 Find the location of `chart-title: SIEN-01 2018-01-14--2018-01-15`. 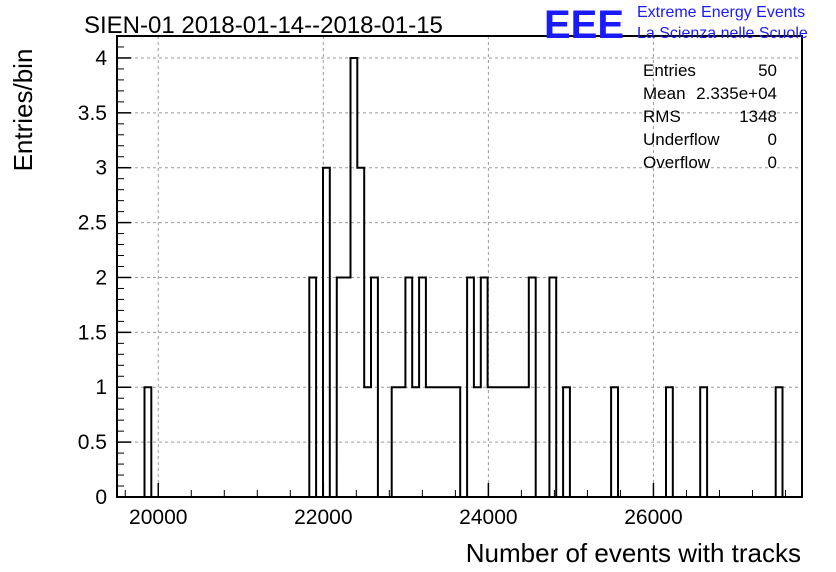

chart-title: SIEN-01 2018-01-14--2018-01-15 is located at coordinates (263, 25).